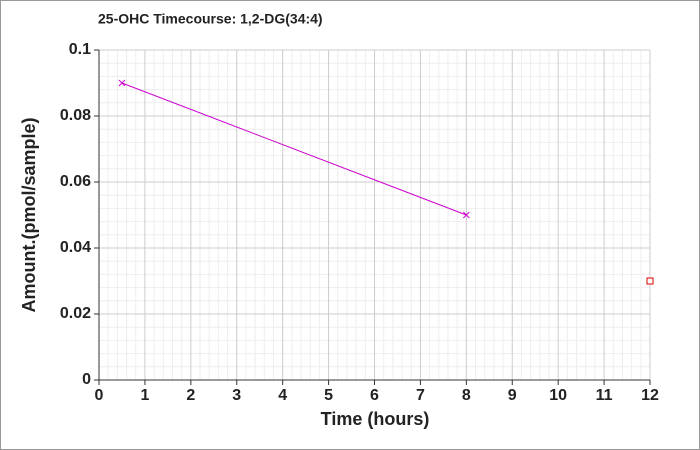 This screenshot has width=700, height=450. What do you see at coordinates (190, 395) in the screenshot?
I see `x-tick-label: 2` at bounding box center [190, 395].